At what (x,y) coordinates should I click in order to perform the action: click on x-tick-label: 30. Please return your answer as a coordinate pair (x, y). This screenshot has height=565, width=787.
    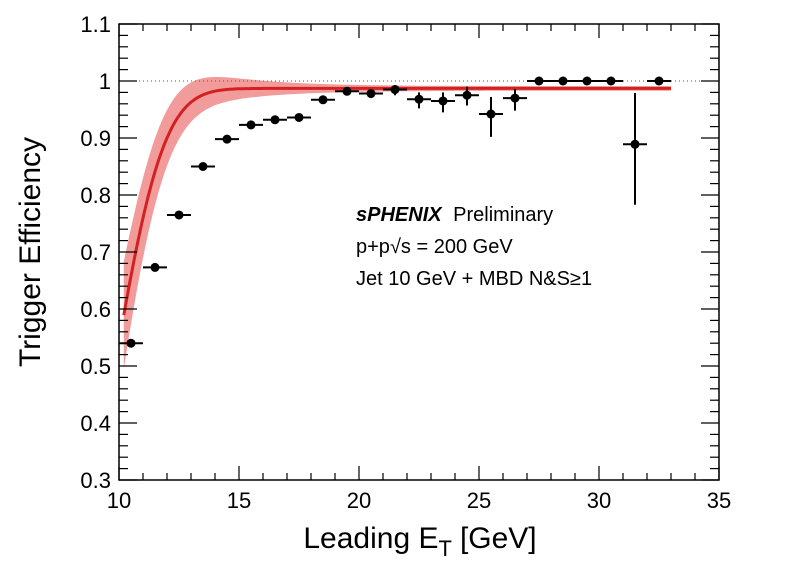
    Looking at the image, I should click on (599, 500).